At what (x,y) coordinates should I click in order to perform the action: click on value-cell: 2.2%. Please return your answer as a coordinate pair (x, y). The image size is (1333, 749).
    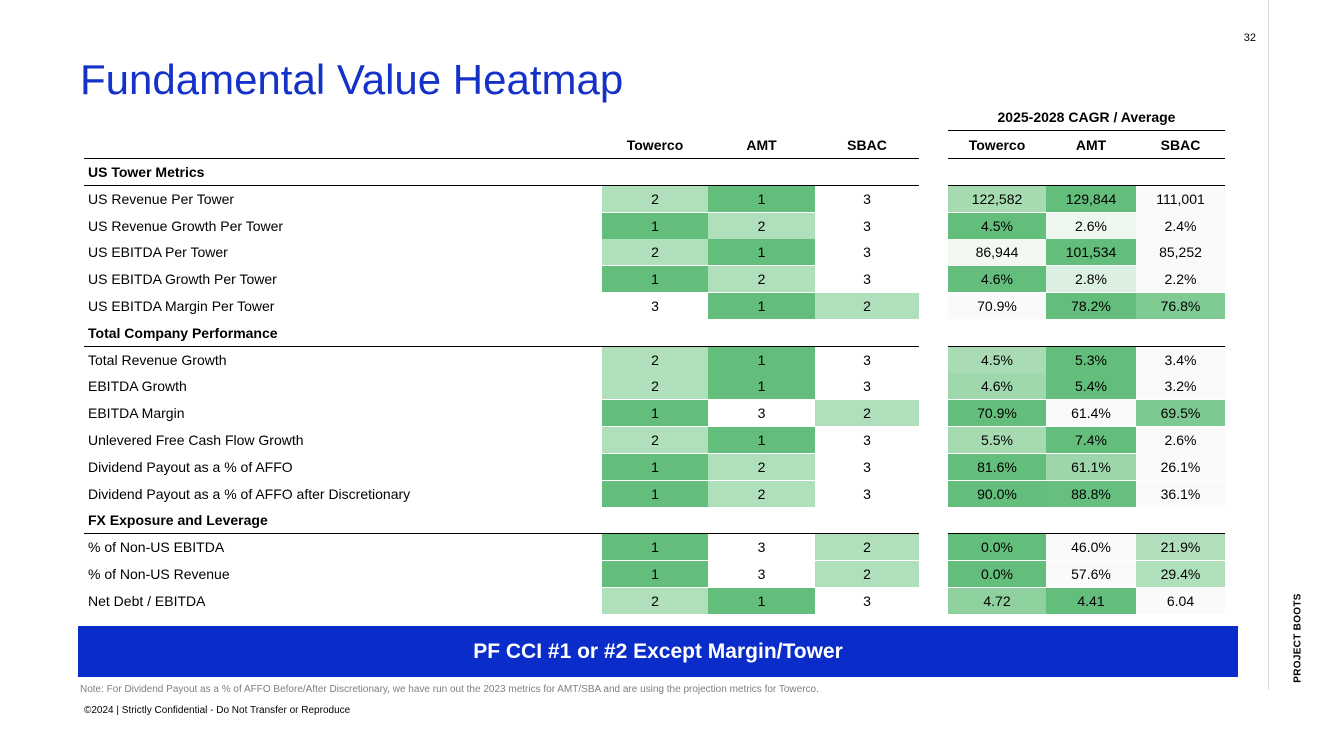
    Looking at the image, I should click on (1180, 279).